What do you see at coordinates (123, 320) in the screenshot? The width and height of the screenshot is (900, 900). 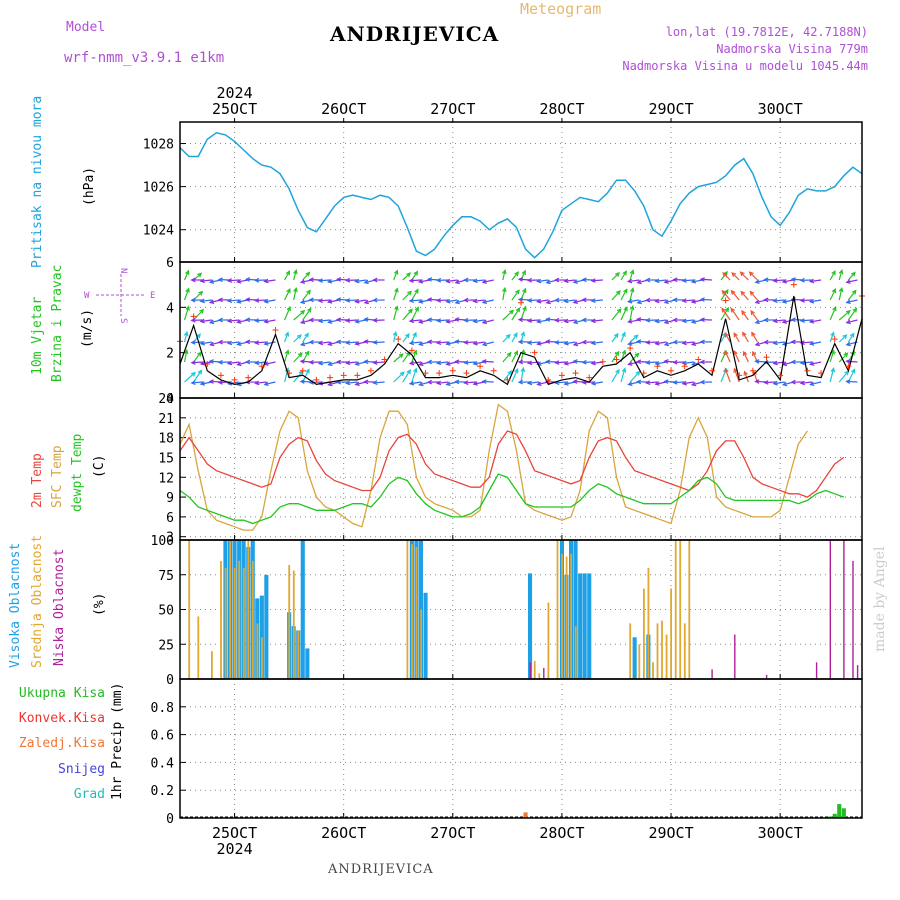 I see `compass-s: S` at bounding box center [123, 320].